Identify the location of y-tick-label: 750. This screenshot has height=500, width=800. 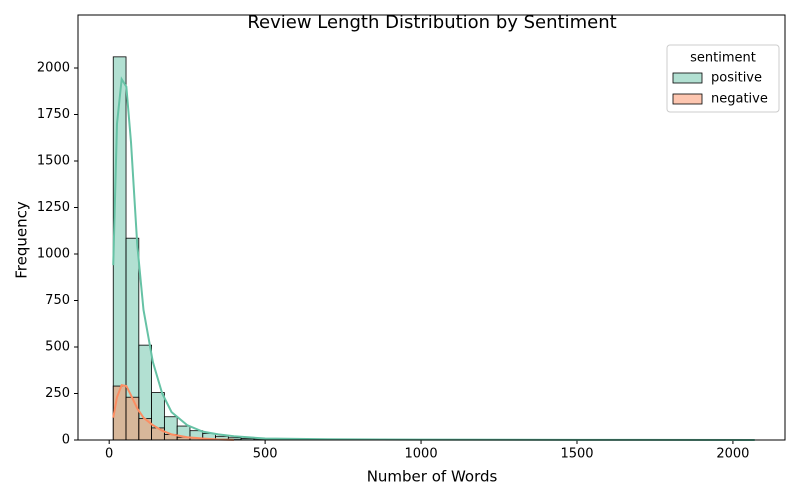
(57, 300).